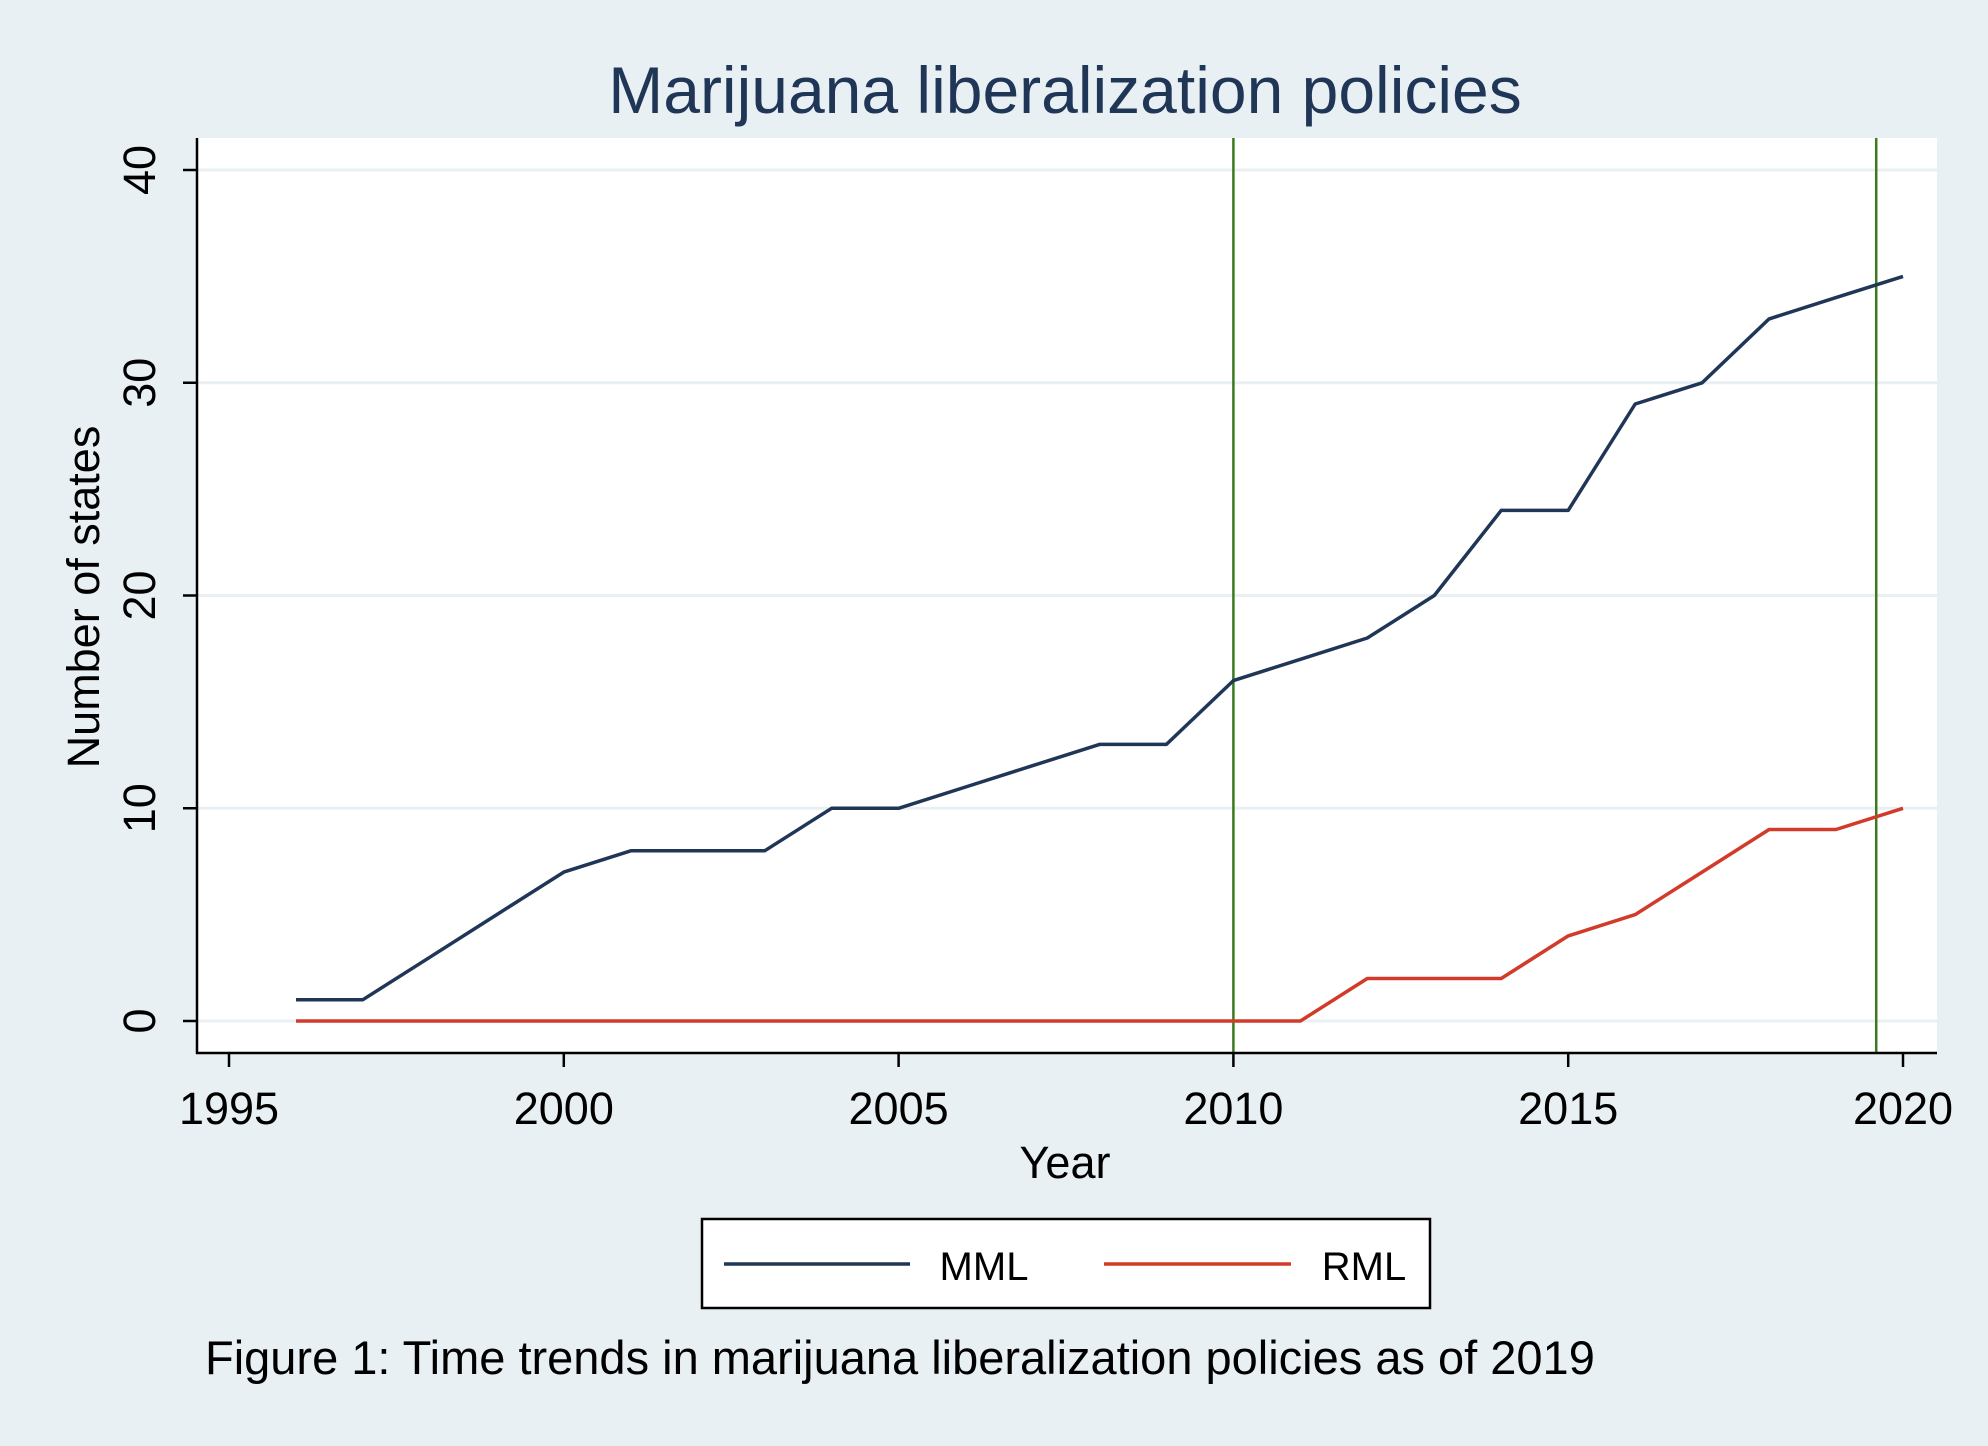 This screenshot has height=1446, width=1988. What do you see at coordinates (139, 595) in the screenshot?
I see `y-tick-label-20: 20` at bounding box center [139, 595].